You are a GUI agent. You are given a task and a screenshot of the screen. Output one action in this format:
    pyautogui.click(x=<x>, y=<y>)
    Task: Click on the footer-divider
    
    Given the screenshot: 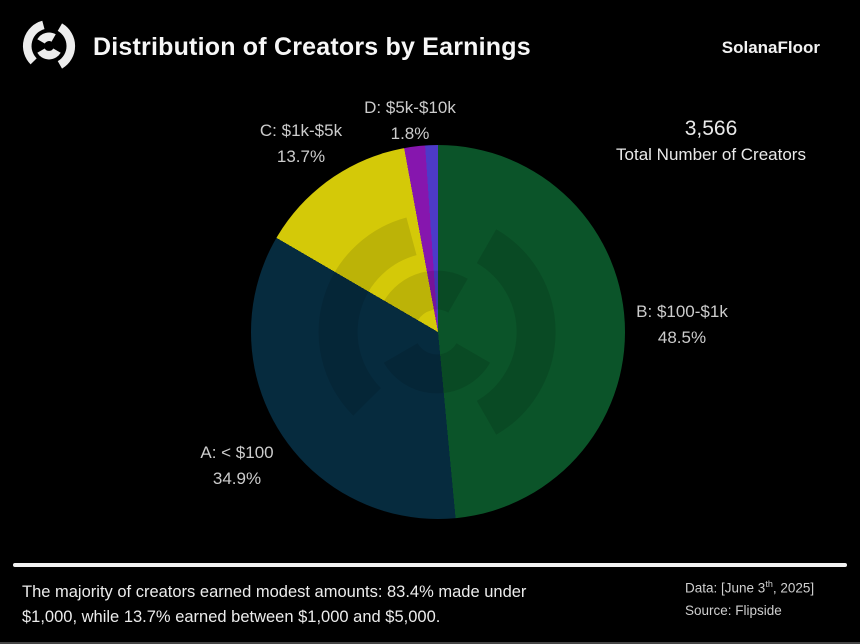 What is the action you would take?
    pyautogui.click(x=430, y=565)
    